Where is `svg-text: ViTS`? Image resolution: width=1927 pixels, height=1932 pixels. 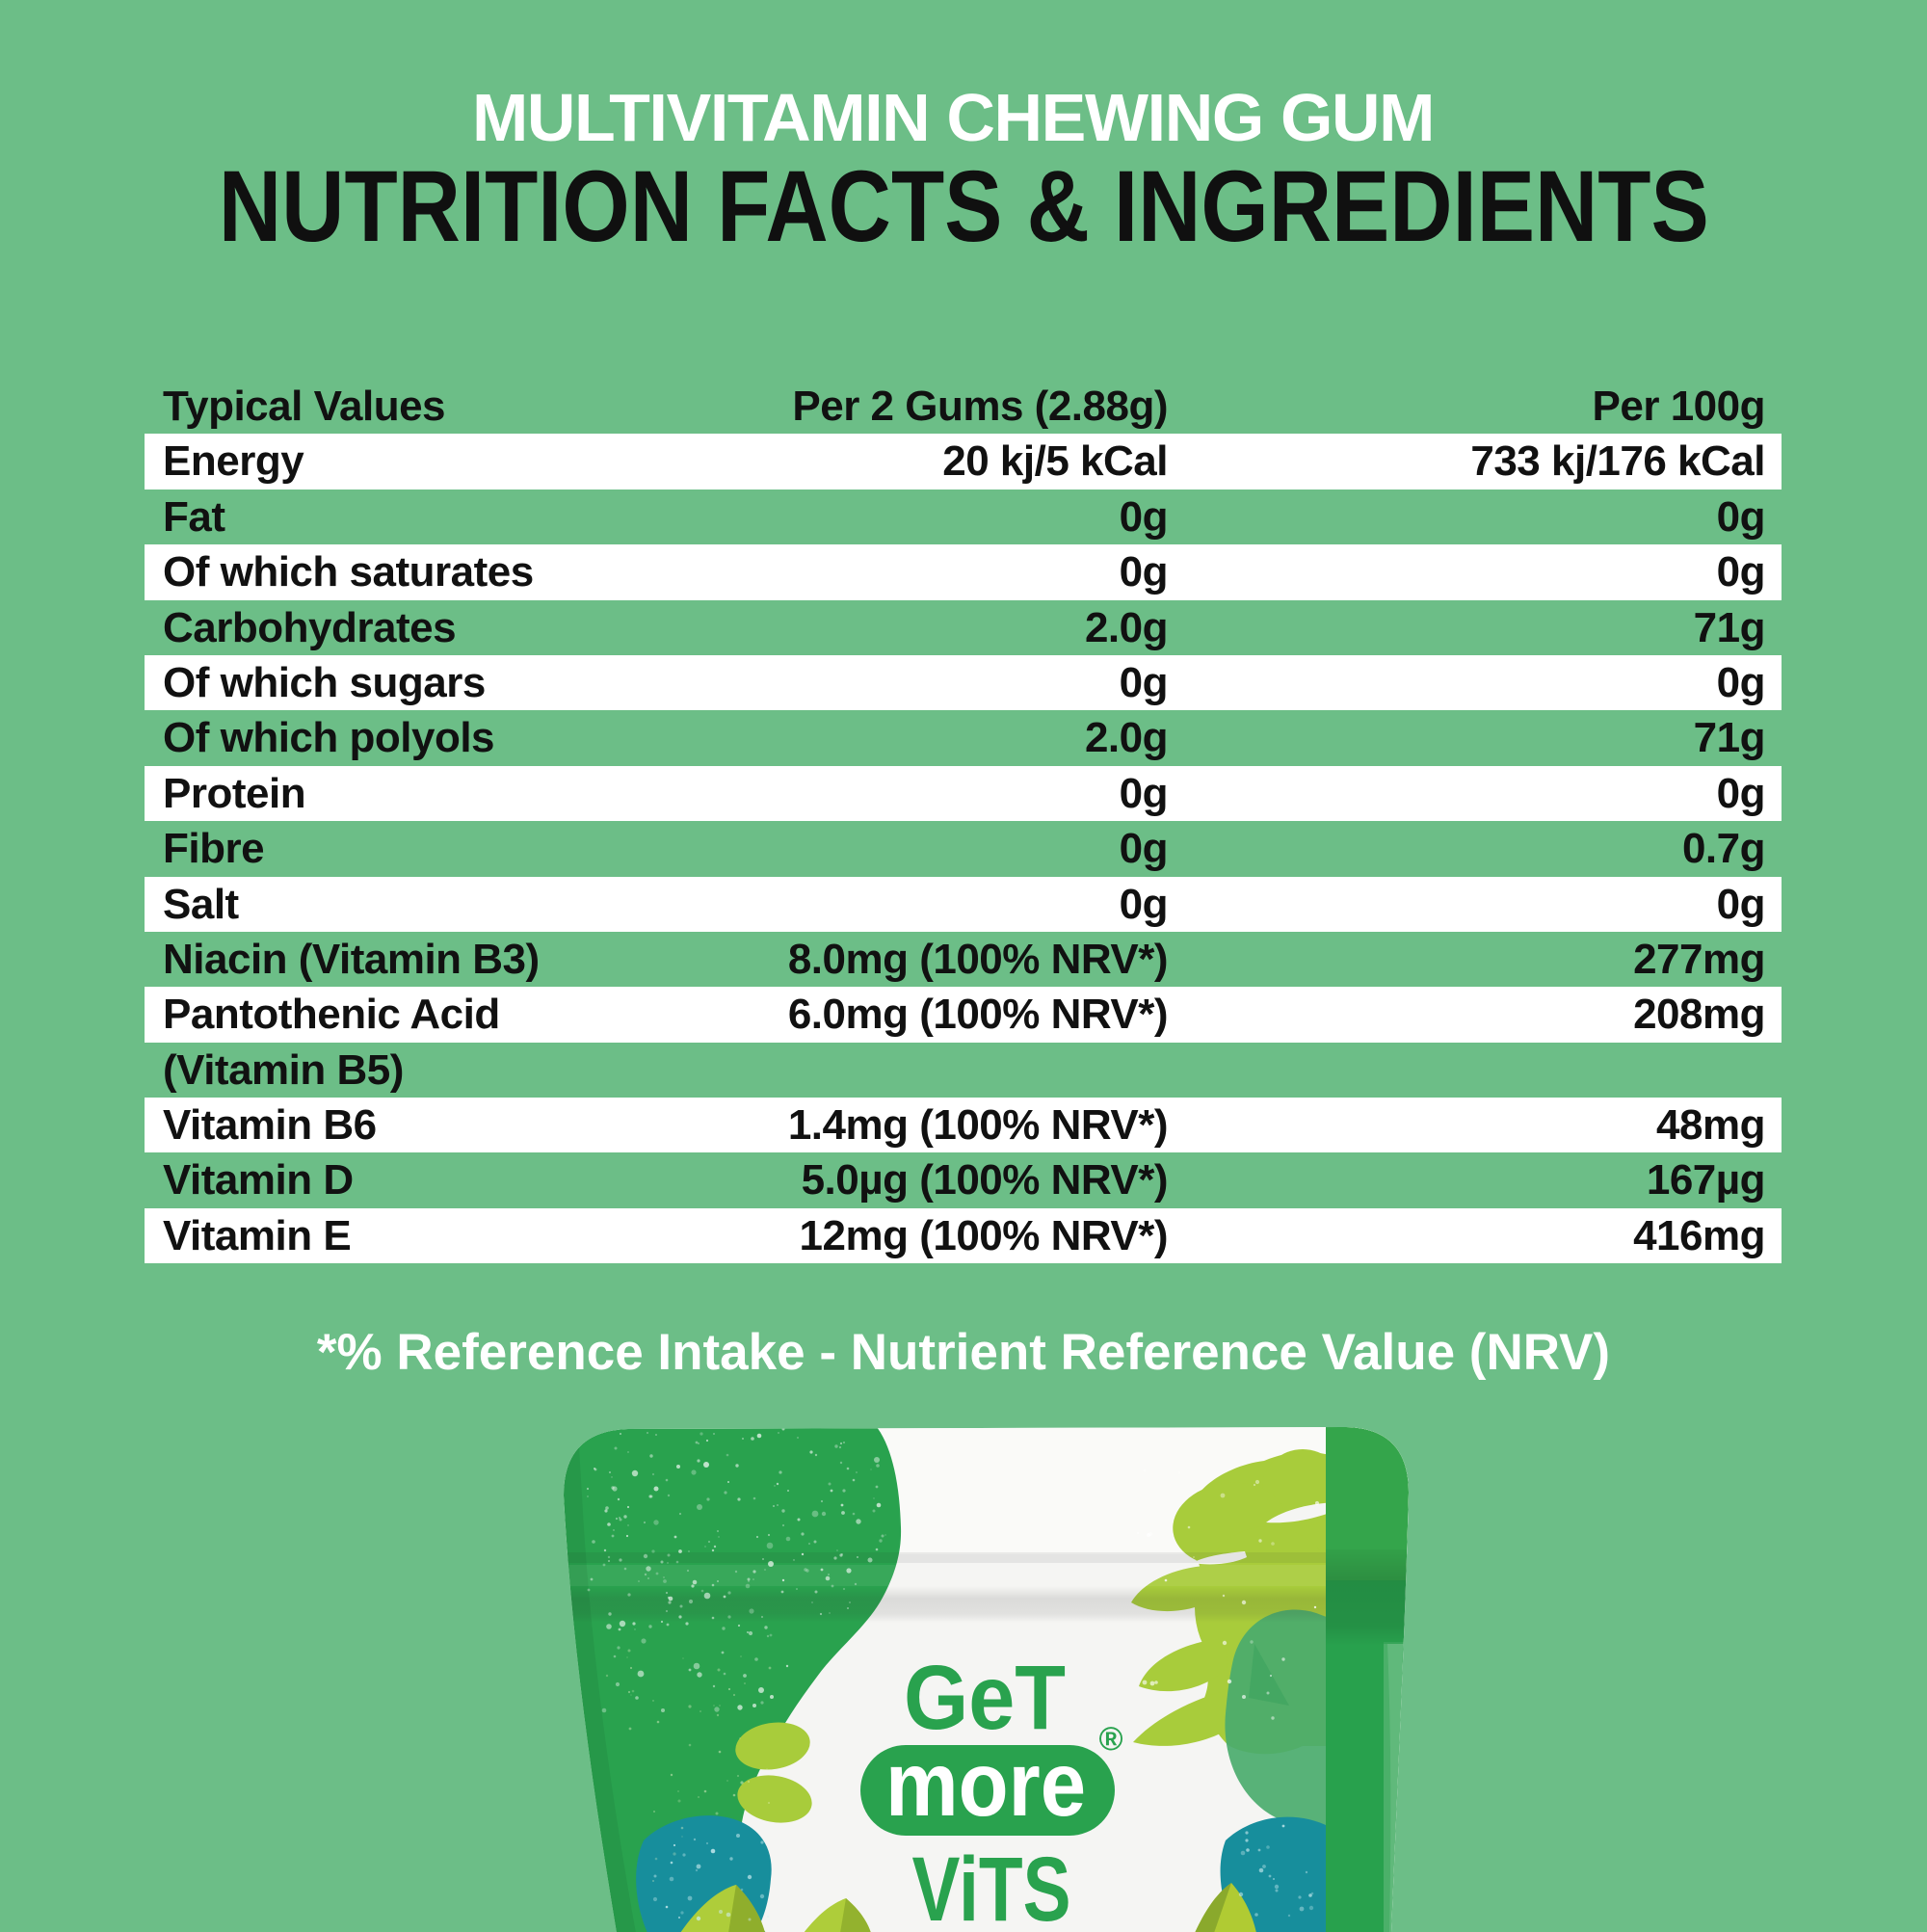
svg-text: ViTS is located at coordinates (991, 1885).